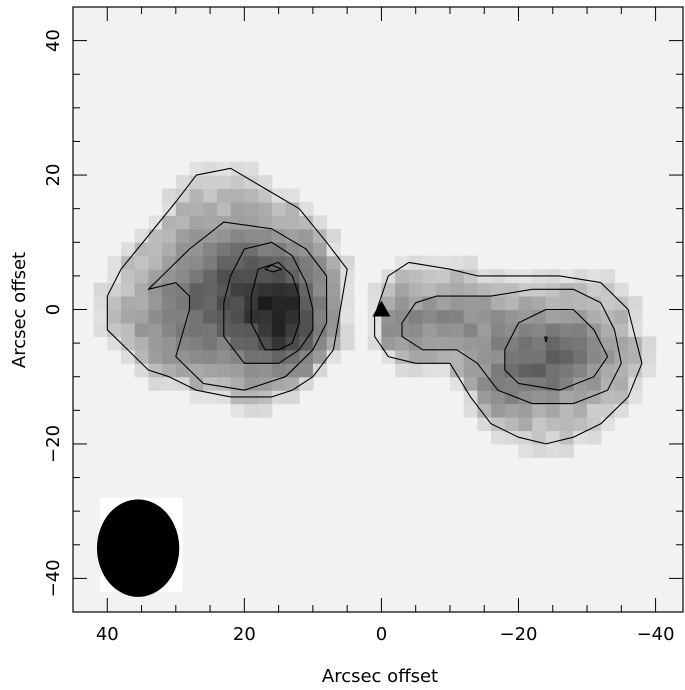 This screenshot has width=685, height=690. What do you see at coordinates (53, 175) in the screenshot?
I see `y-tick-label: 20` at bounding box center [53, 175].